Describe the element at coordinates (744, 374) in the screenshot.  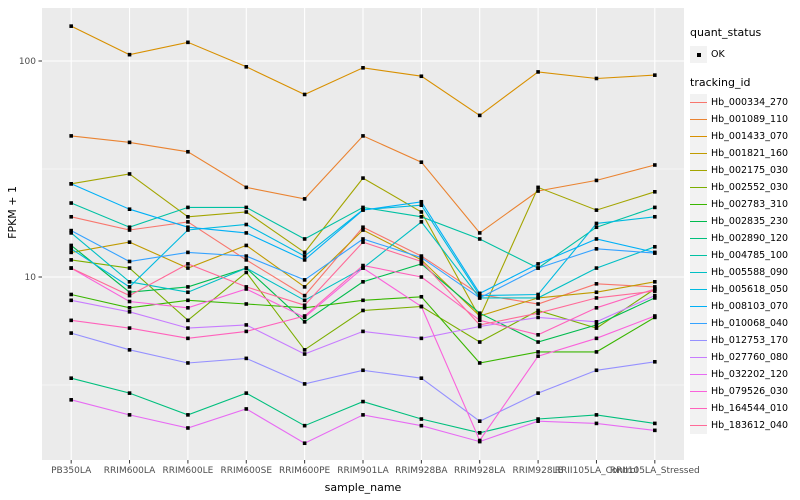
I see `legend-item-Hb_032202_120: Hb_032202_120` at that location.